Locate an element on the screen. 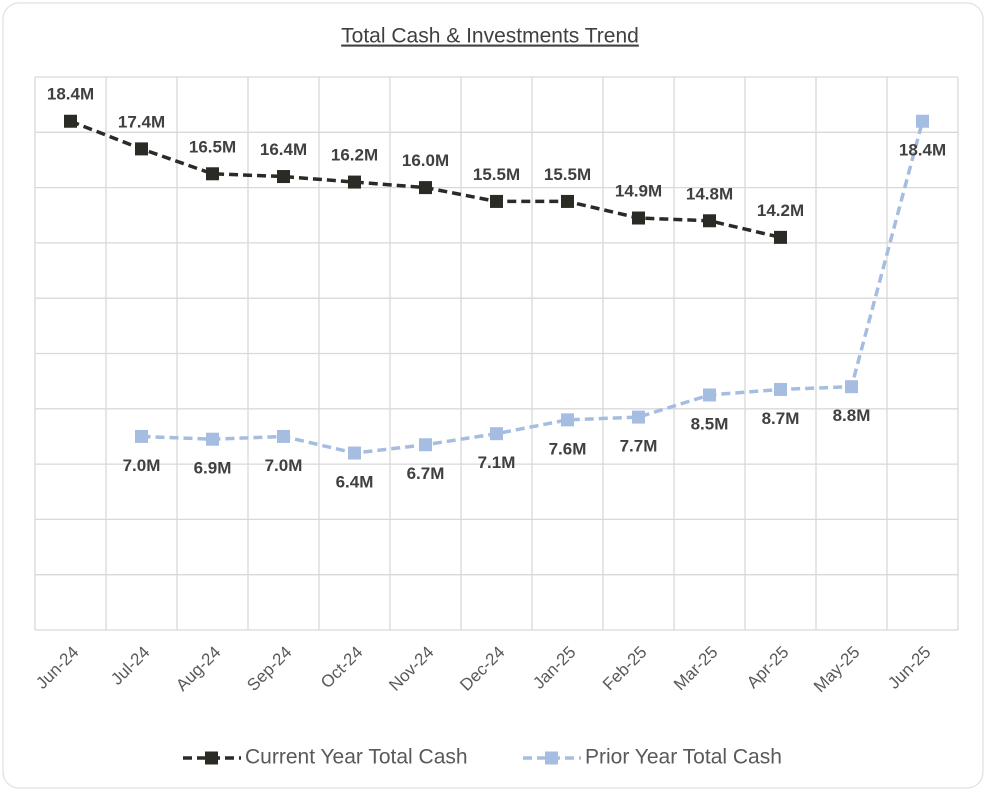 The height and width of the screenshot is (793, 994). value-label: 16.2M is located at coordinates (354, 155).